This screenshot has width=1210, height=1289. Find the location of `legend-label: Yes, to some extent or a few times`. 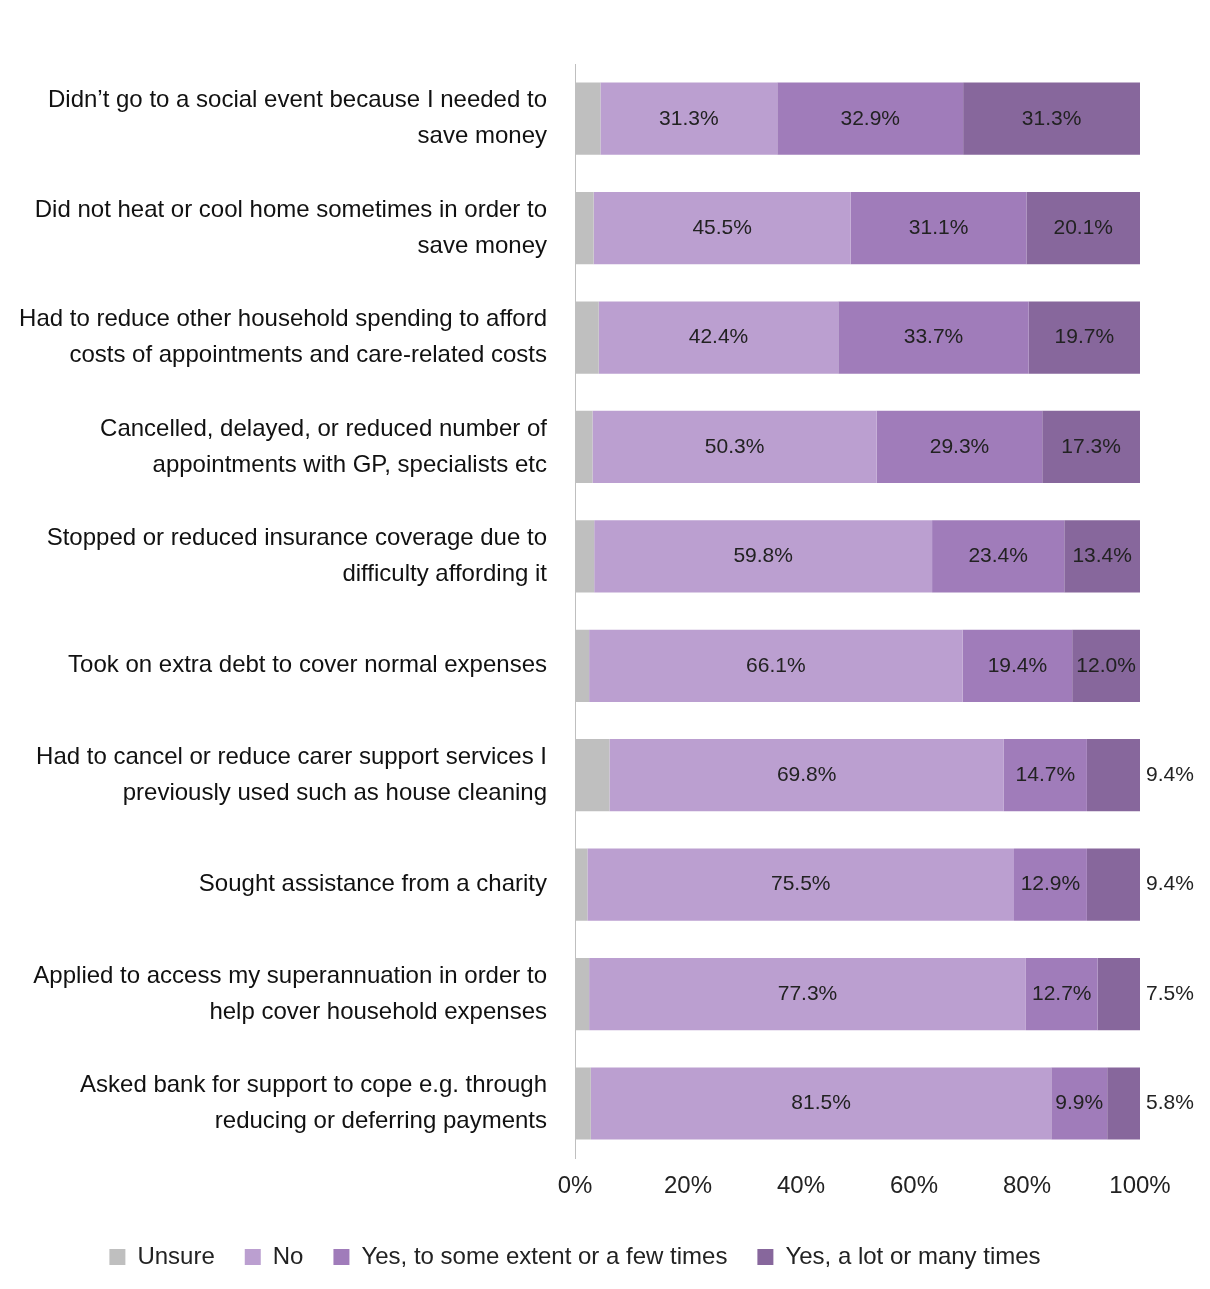

legend-label: Yes, to some extent or a few times is located at coordinates (544, 1255).